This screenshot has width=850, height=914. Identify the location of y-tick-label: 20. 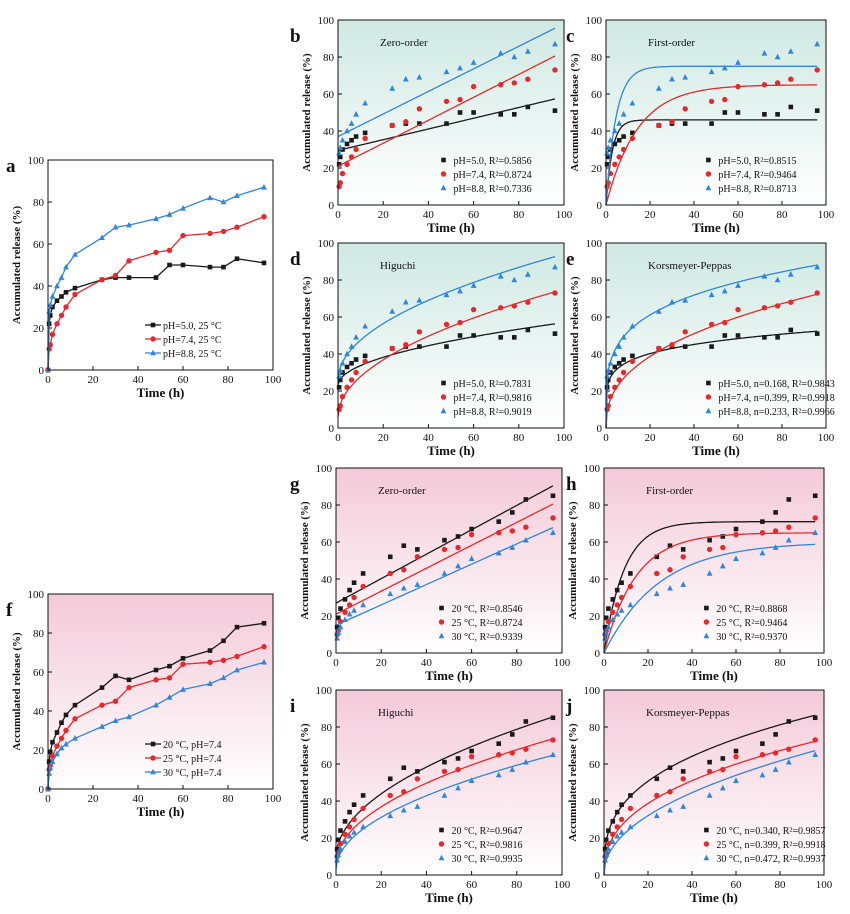
(329, 169).